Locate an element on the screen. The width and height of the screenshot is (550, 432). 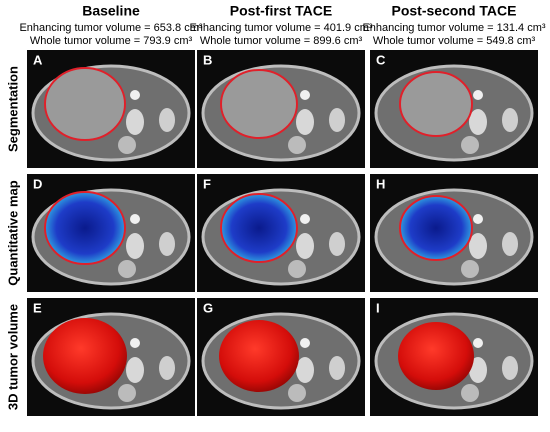
row-label: Segmentation is located at coordinates (12, 109).